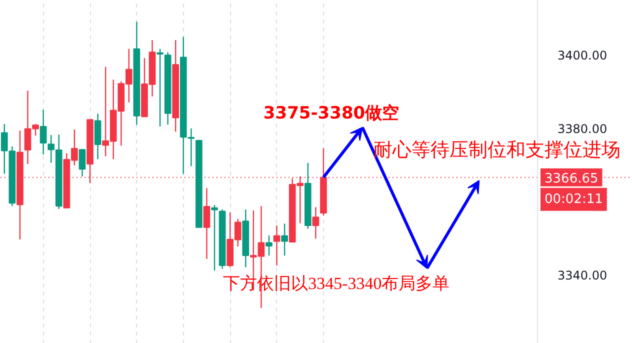 Image resolution: width=632 pixels, height=343 pixels. I want to click on annotation: 耐心等待压制位和支撑位进场, so click(496, 149).